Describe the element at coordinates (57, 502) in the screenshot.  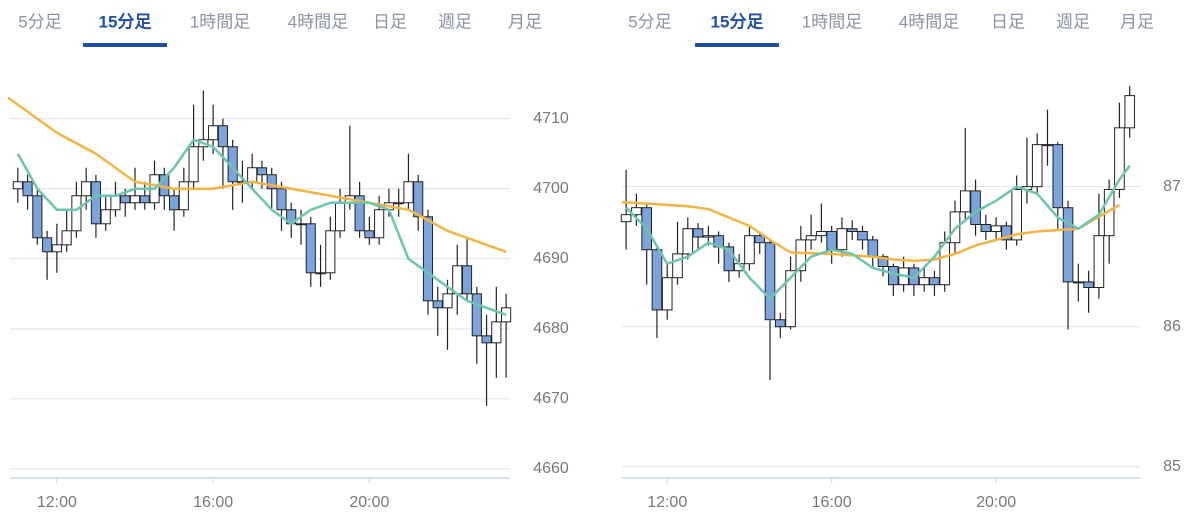
I see `x-tick-label: 12:00` at that location.